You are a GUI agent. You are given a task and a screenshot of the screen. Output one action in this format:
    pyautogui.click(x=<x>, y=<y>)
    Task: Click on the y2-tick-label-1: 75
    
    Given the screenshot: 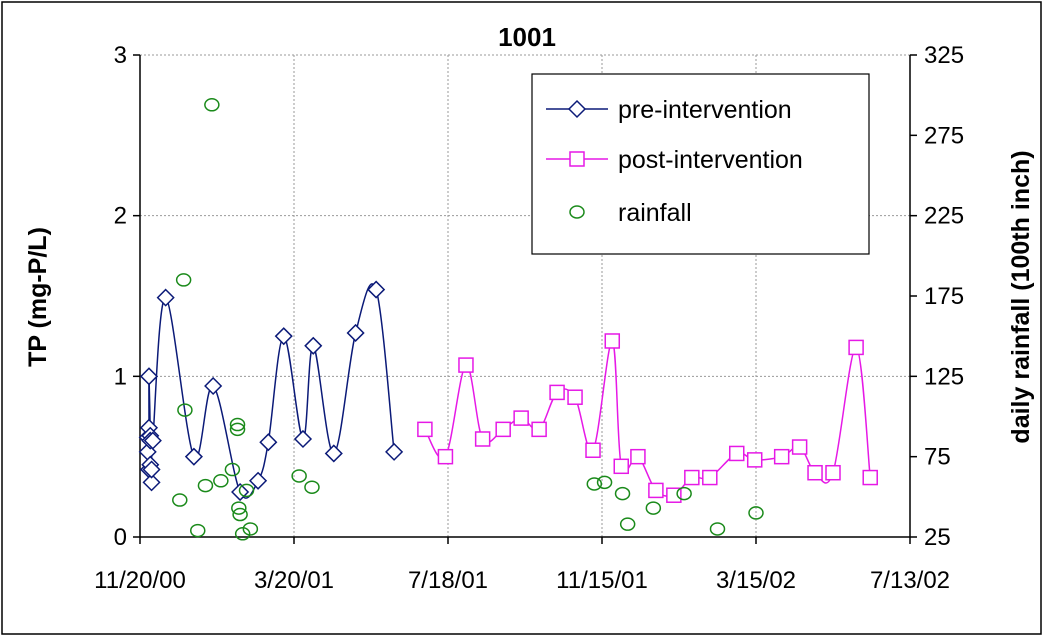 What is the action you would take?
    pyautogui.click(x=937, y=457)
    